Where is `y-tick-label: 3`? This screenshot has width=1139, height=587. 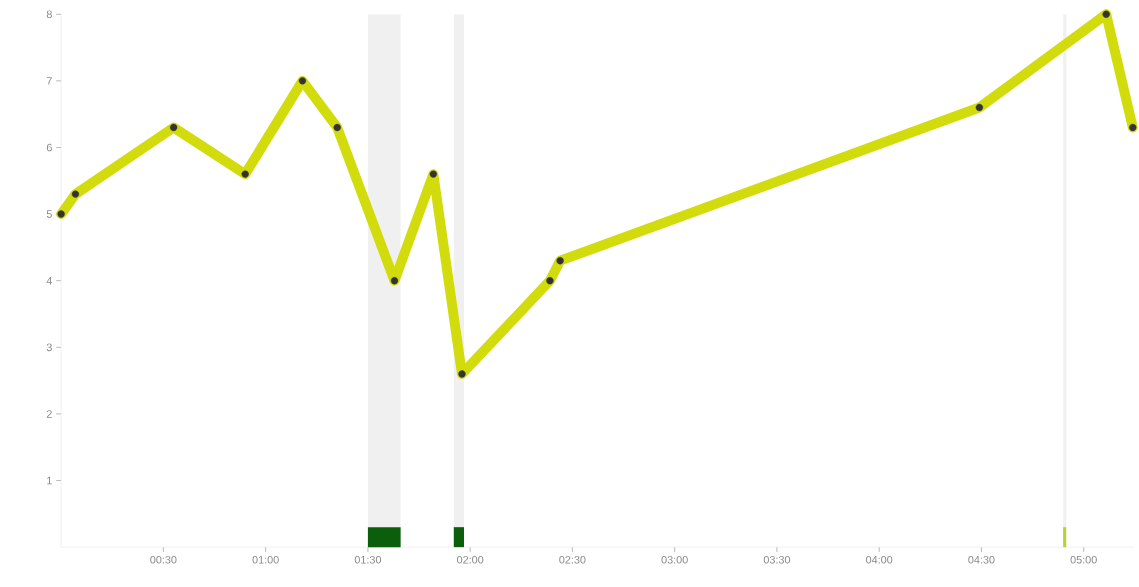 y-tick-label: 3 is located at coordinates (49, 347).